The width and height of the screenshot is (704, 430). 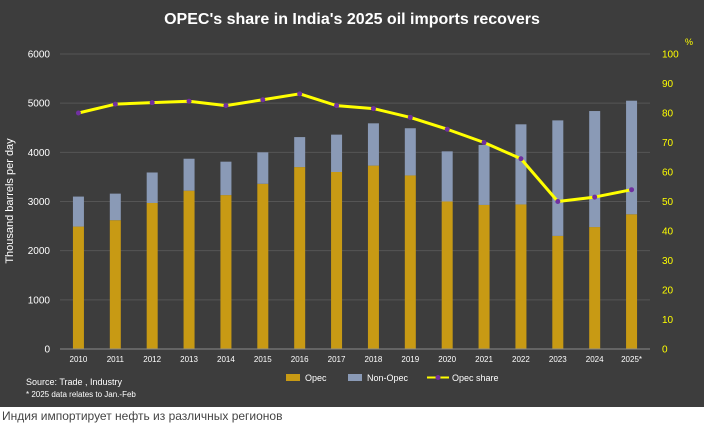 What do you see at coordinates (10, 201) in the screenshot?
I see `y-axis-label: Thousand barrels per day` at bounding box center [10, 201].